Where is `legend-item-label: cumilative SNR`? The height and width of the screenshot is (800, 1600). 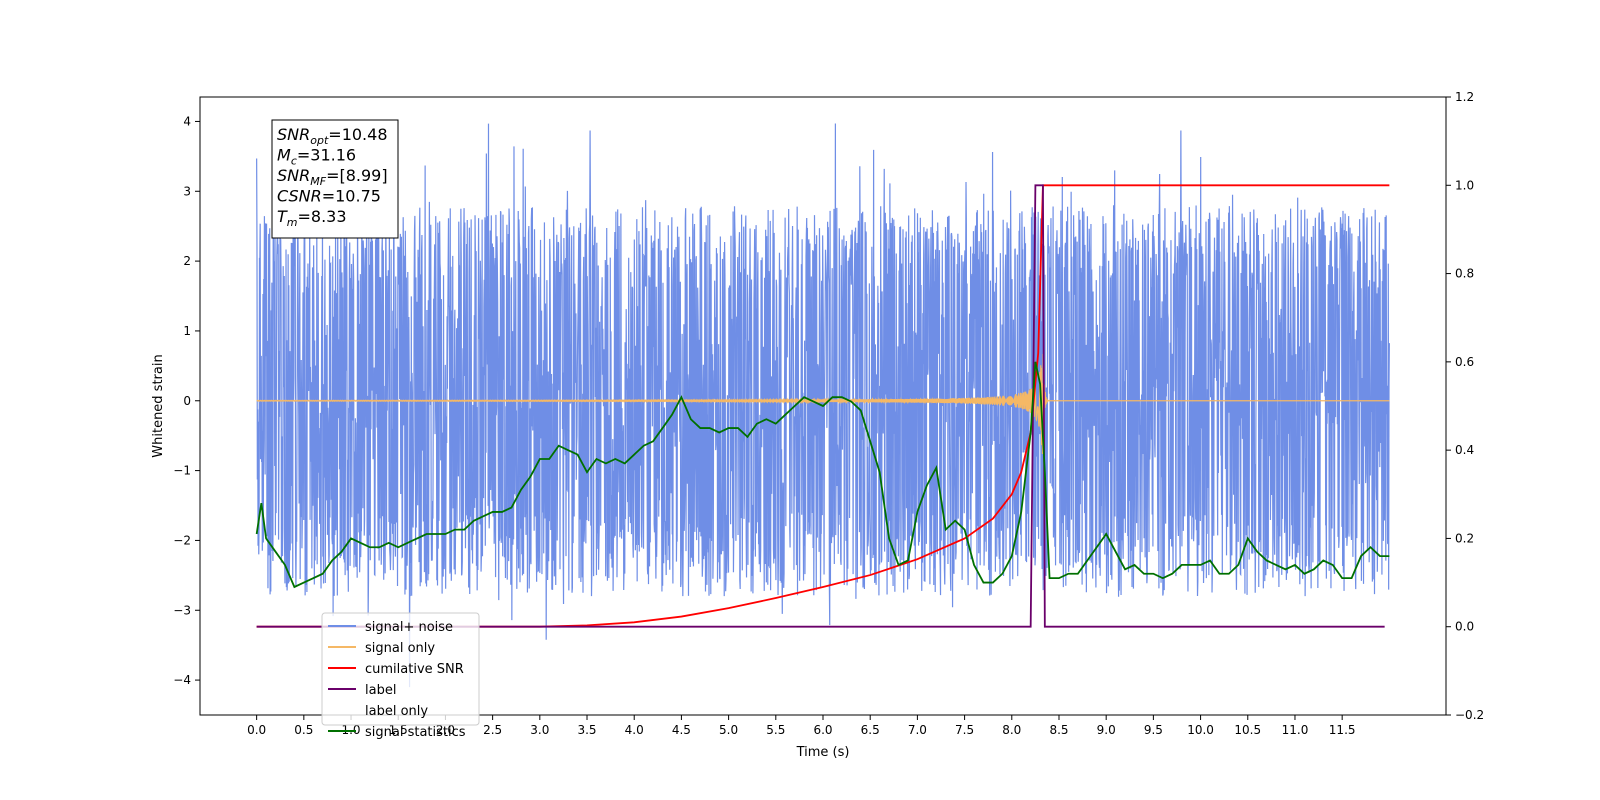 legend-item-label: cumilative SNR is located at coordinates (414, 669).